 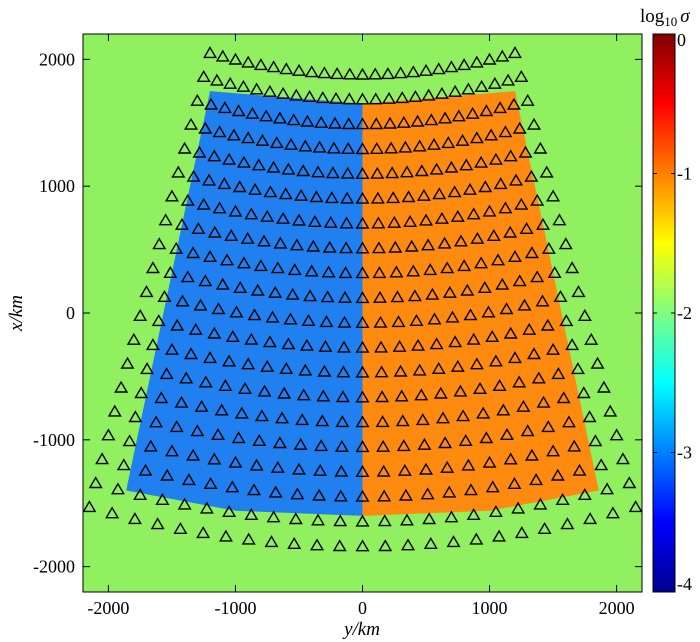 I want to click on y-tick-label: 0, so click(x=70, y=313).